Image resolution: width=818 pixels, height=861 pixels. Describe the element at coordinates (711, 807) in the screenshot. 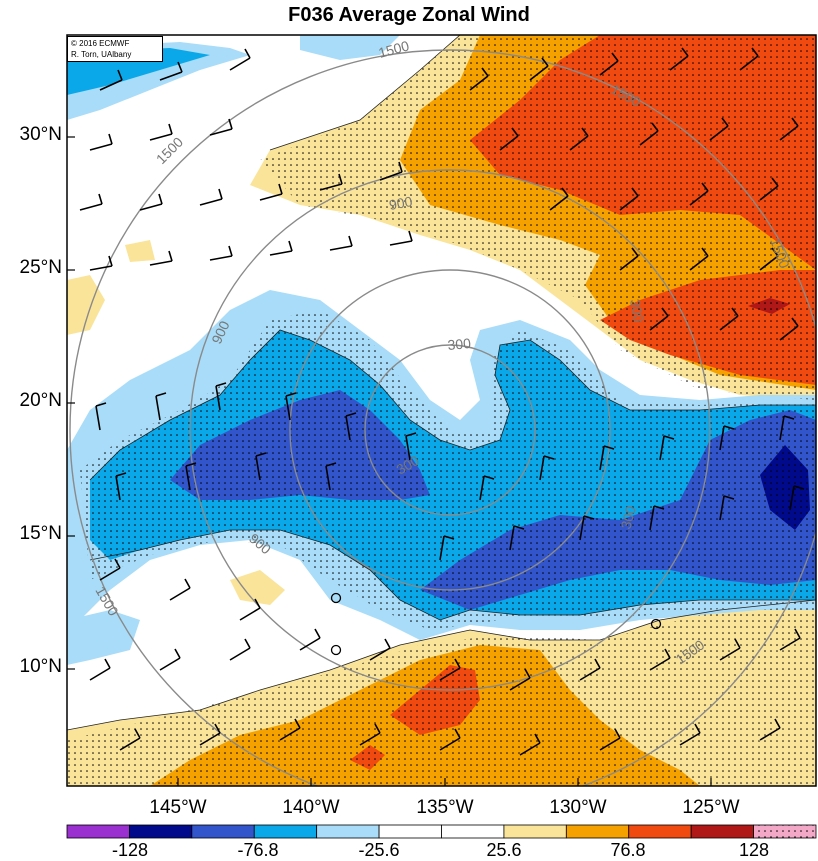

I see `lon-label-125w: 125°W` at that location.